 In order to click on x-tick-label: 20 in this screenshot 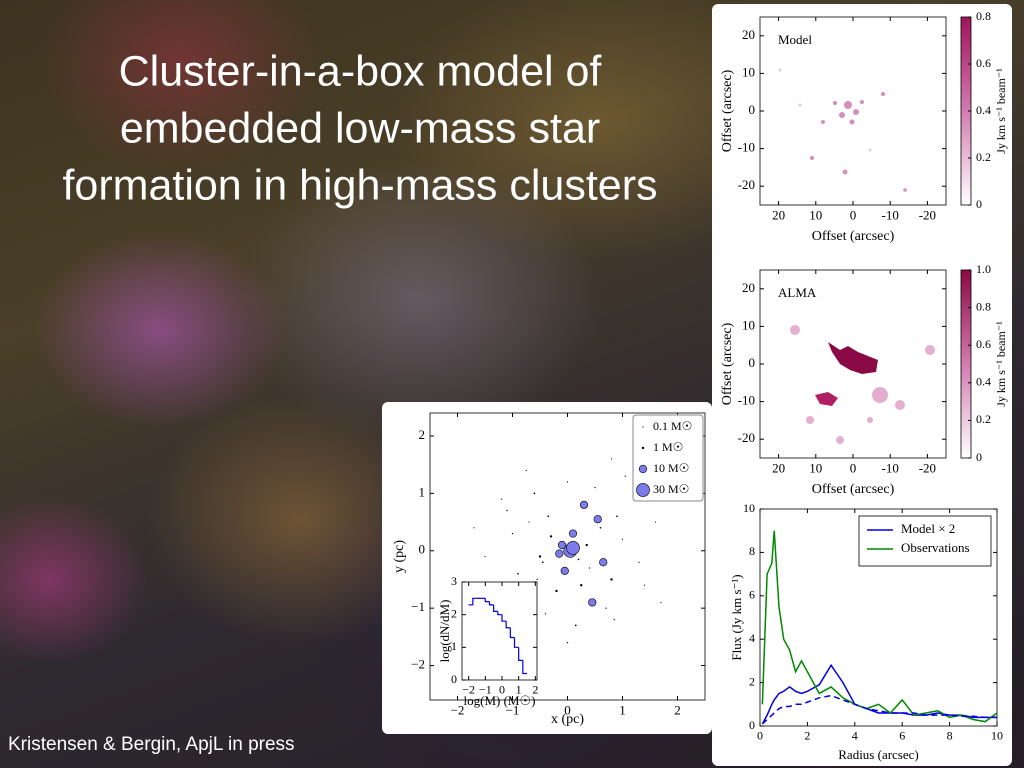, I will do `click(778, 468)`.